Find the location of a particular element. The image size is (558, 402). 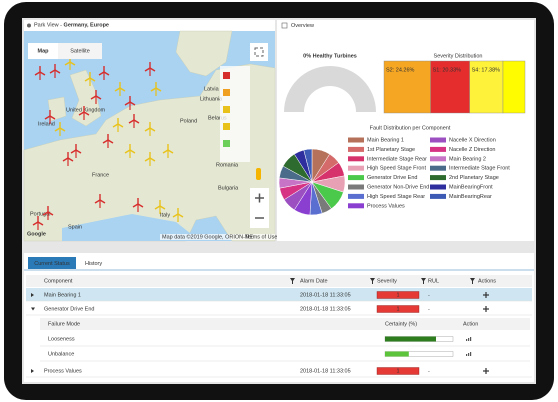

map-legend is located at coordinates (235, 114).